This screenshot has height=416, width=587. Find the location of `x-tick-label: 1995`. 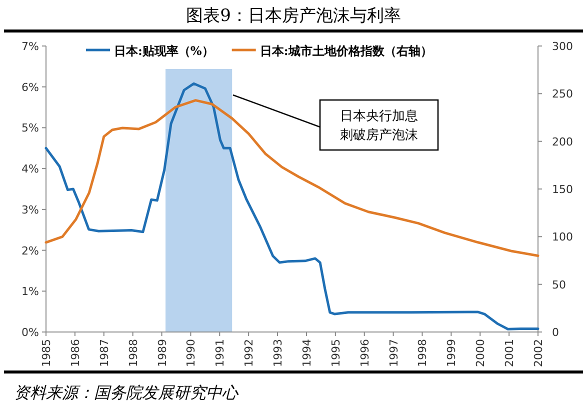

x-tick-label: 1995 is located at coordinates (335, 353).